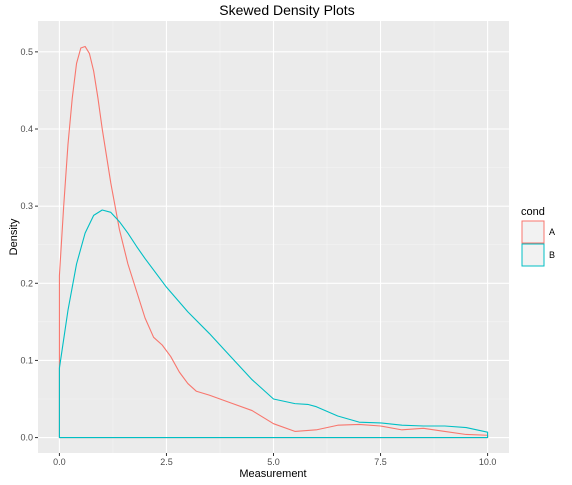 The image size is (572, 485). What do you see at coordinates (380, 462) in the screenshot?
I see `x-tick-label: 7.5` at bounding box center [380, 462].